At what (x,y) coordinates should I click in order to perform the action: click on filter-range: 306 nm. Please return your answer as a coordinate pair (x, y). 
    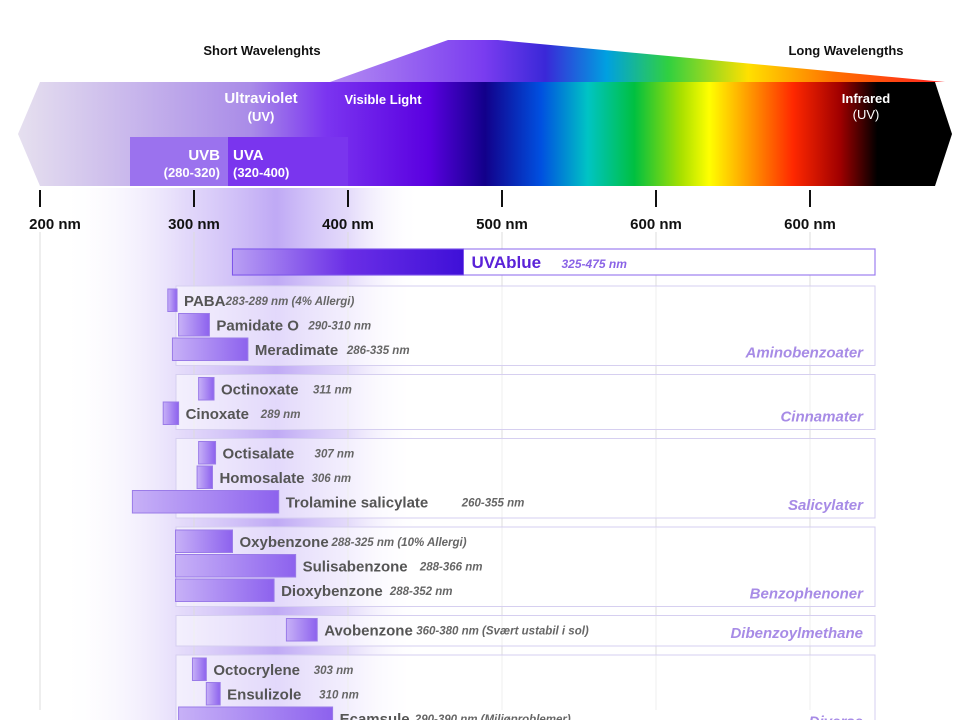
    Looking at the image, I should click on (331, 479).